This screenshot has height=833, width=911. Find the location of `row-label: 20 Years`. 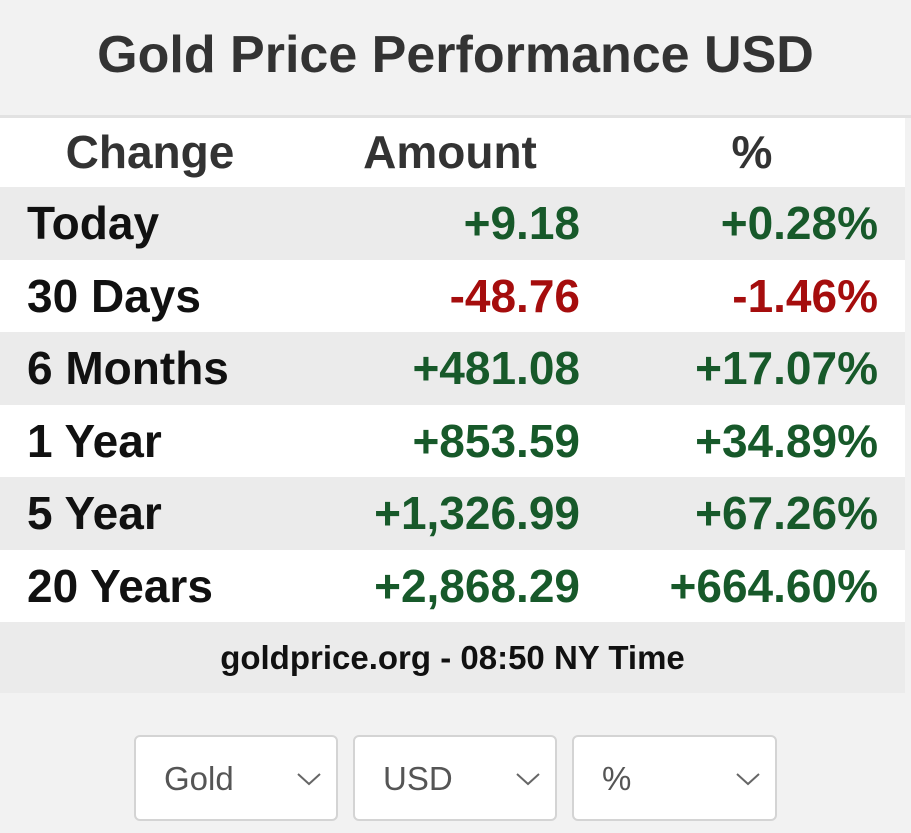

row-label: 20 Years is located at coordinates (120, 585).